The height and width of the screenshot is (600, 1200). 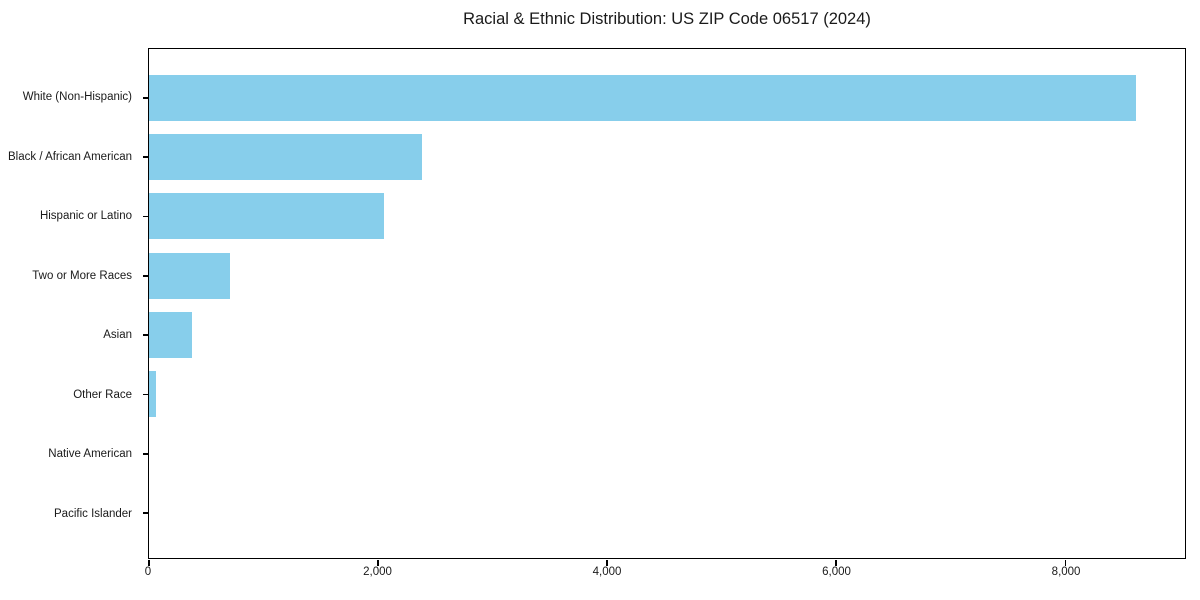 I want to click on x-tick-label: 4,000, so click(x=607, y=572).